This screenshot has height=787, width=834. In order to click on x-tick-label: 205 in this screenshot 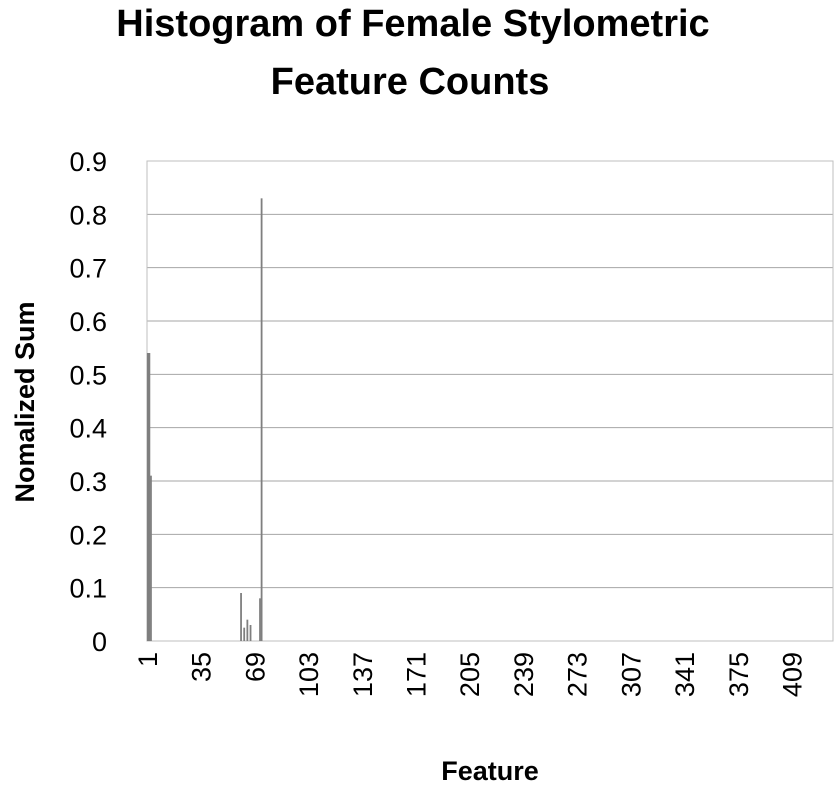, I will do `click(470, 674)`.